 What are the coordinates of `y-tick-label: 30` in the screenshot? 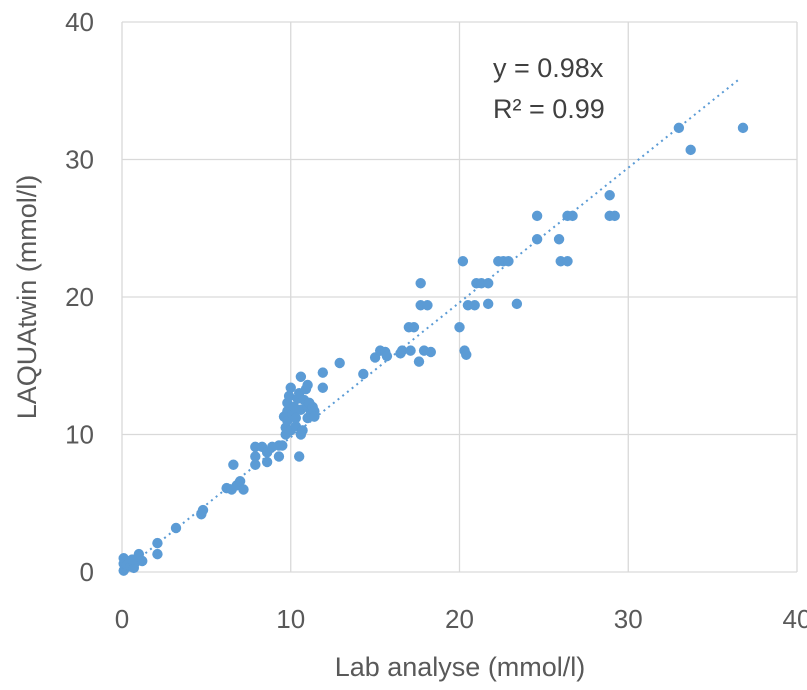 It's located at (79, 160).